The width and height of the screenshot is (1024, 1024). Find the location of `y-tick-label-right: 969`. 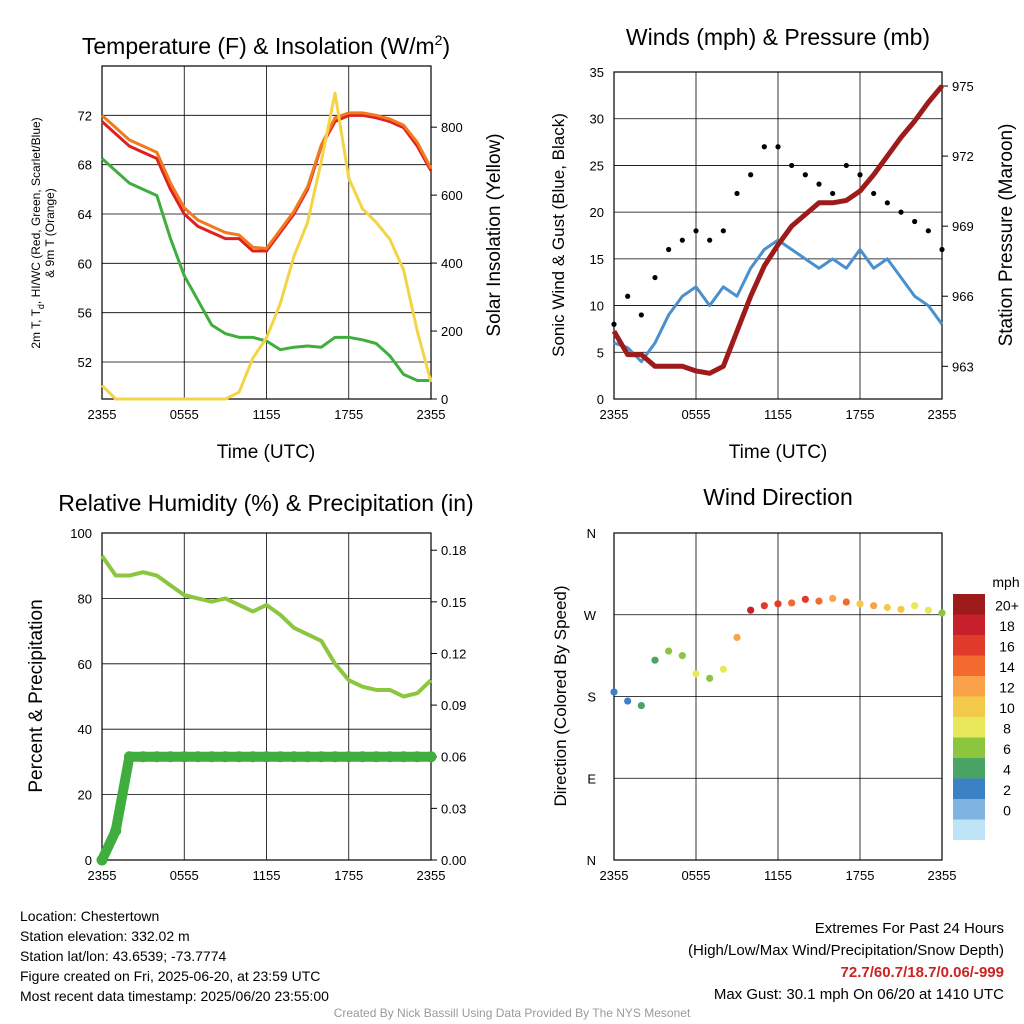

y-tick-label-right: 969 is located at coordinates (963, 226).